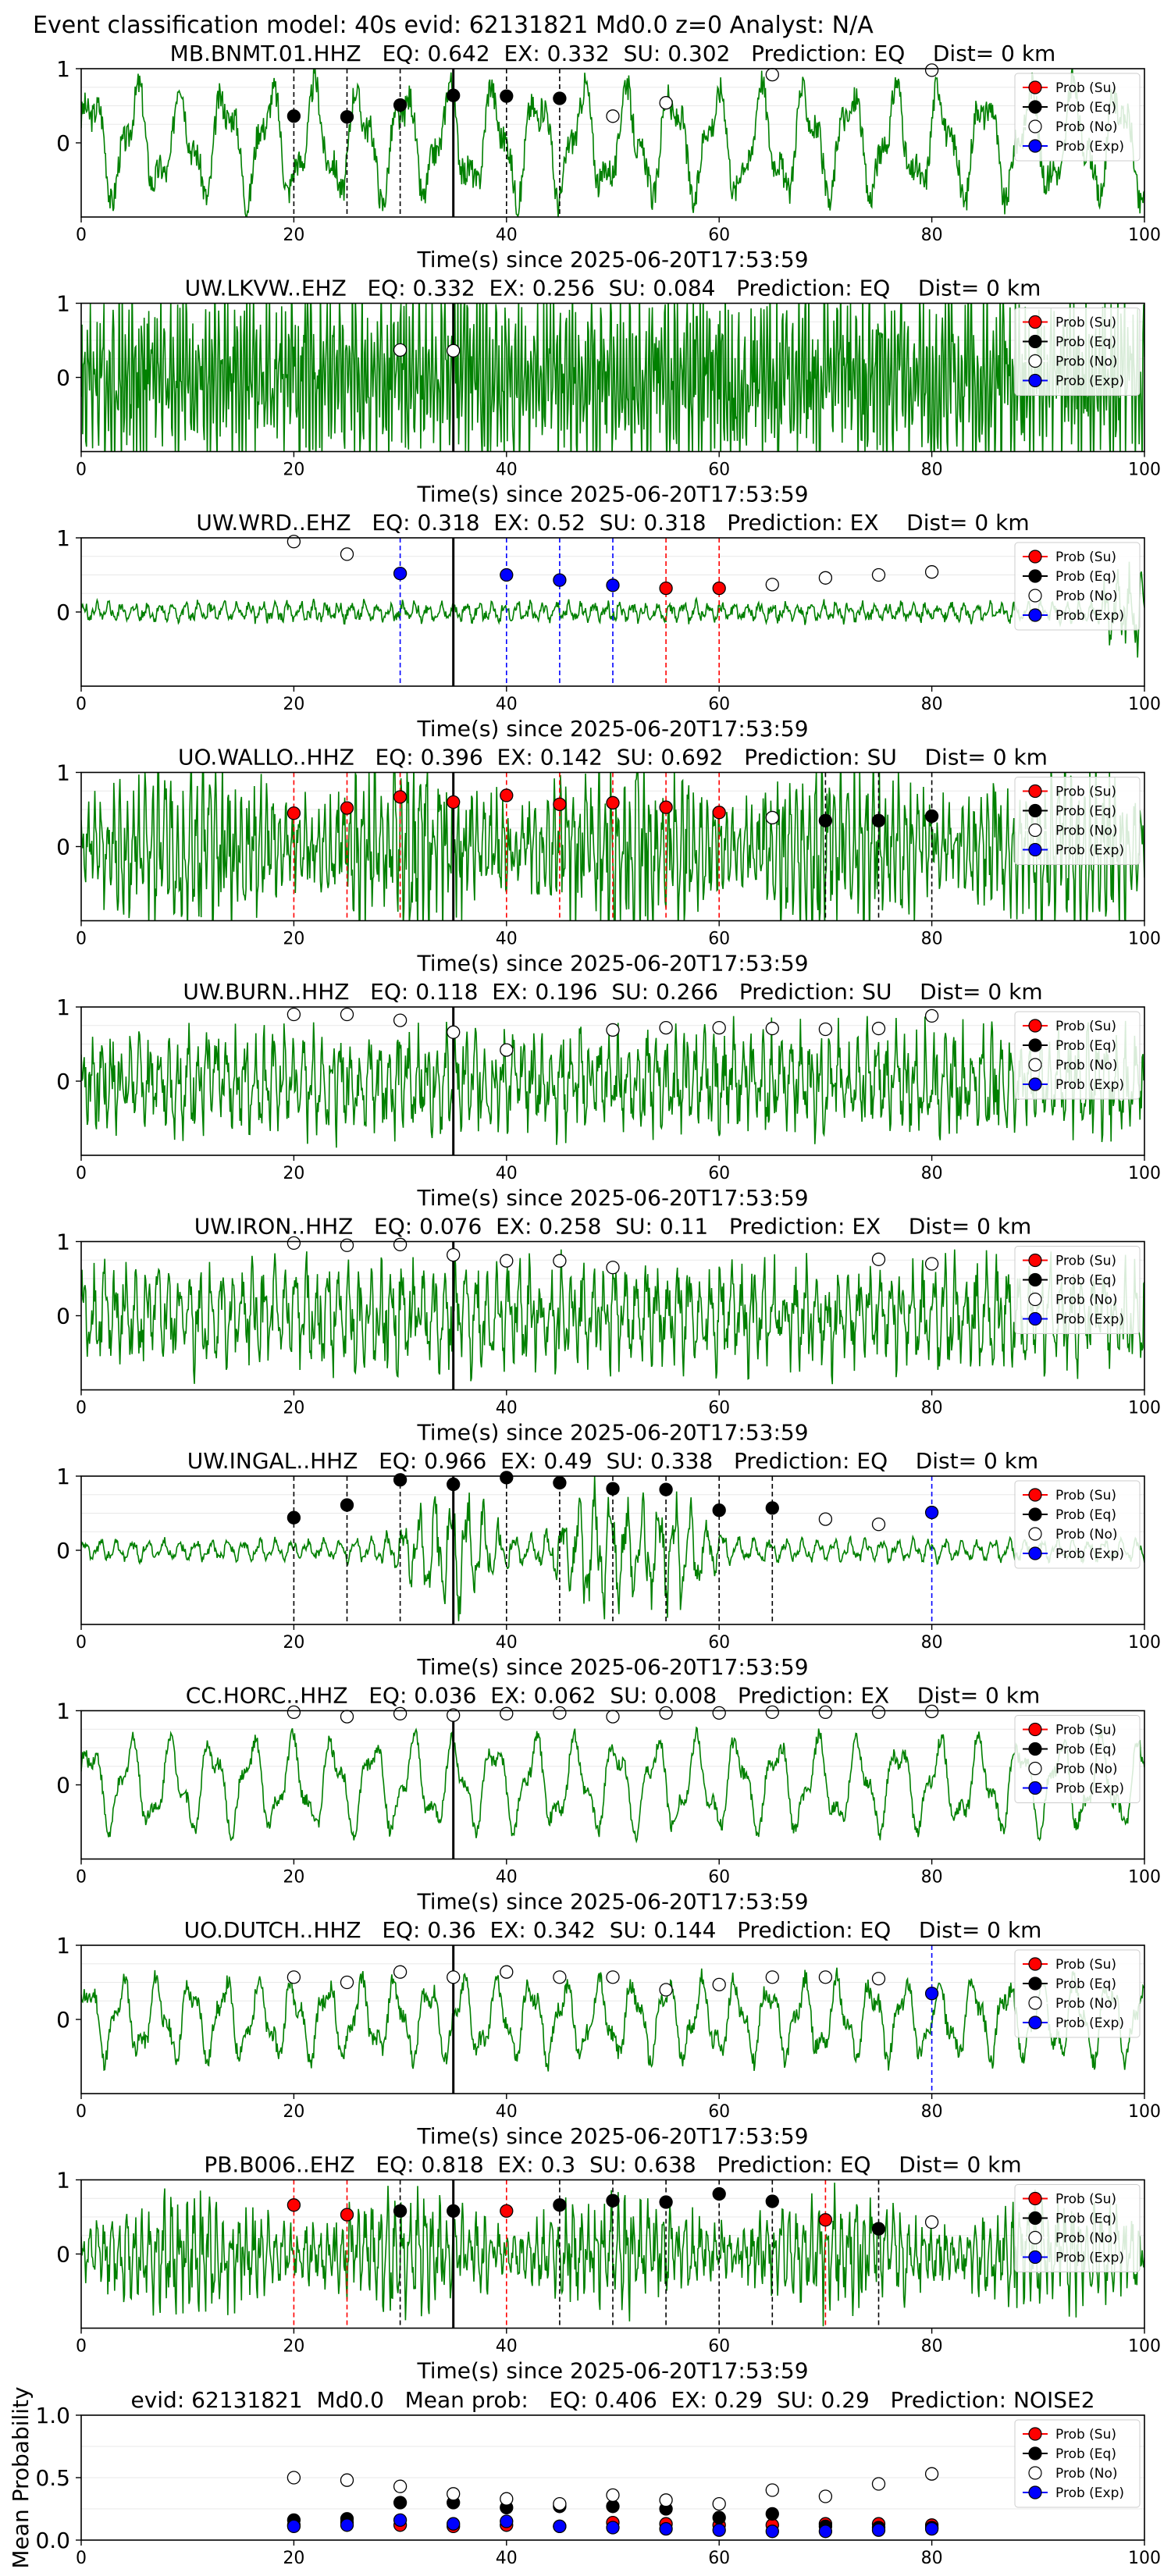  Describe the element at coordinates (52, 2540) in the screenshot. I see `y-tick-label: 0.0` at that location.